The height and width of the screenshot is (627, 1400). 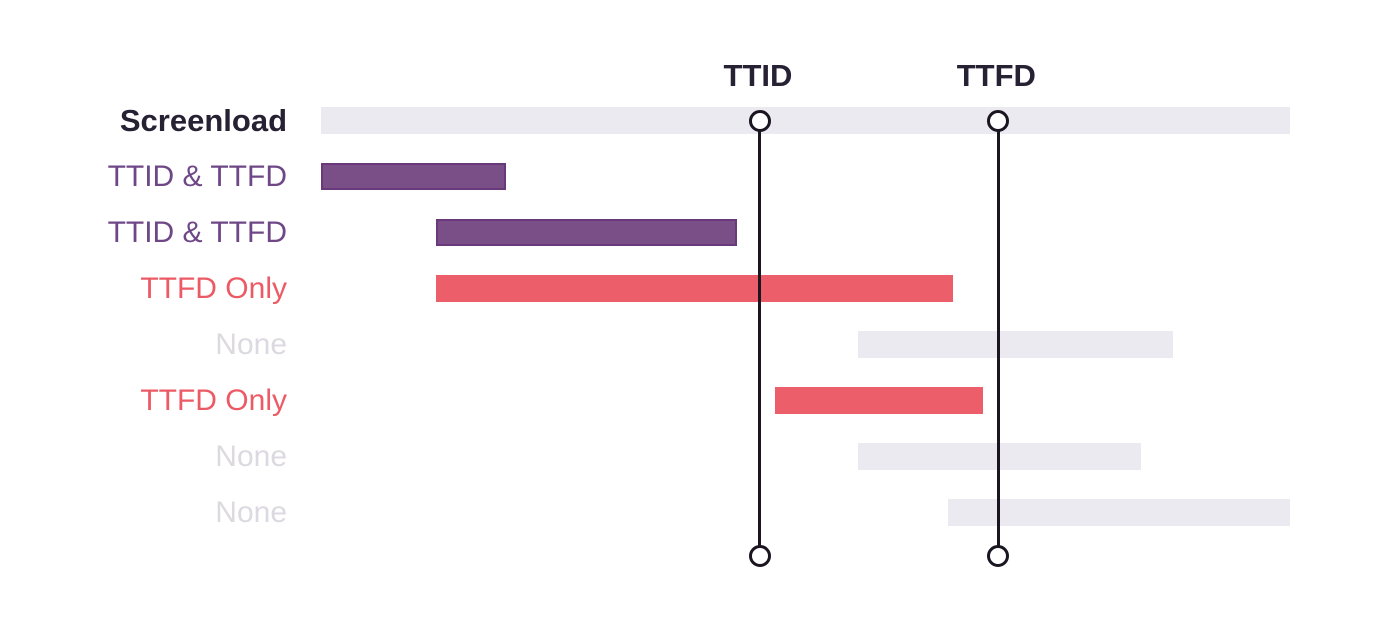 What do you see at coordinates (759, 556) in the screenshot?
I see `ttid-marker-circle-bottom` at bounding box center [759, 556].